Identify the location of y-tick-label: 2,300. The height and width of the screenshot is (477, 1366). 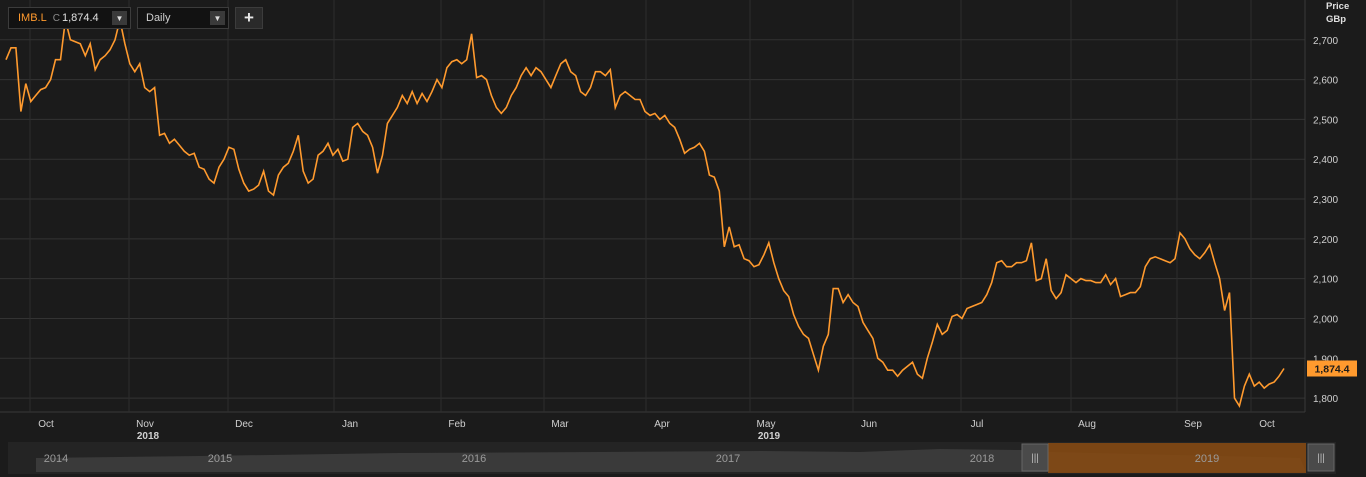
(1325, 200).